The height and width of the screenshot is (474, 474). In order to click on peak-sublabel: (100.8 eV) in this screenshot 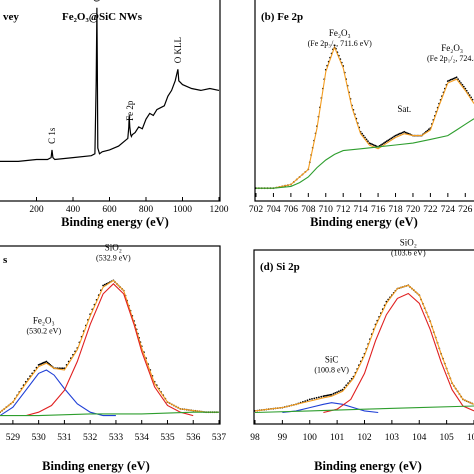, I will do `click(331, 370)`.